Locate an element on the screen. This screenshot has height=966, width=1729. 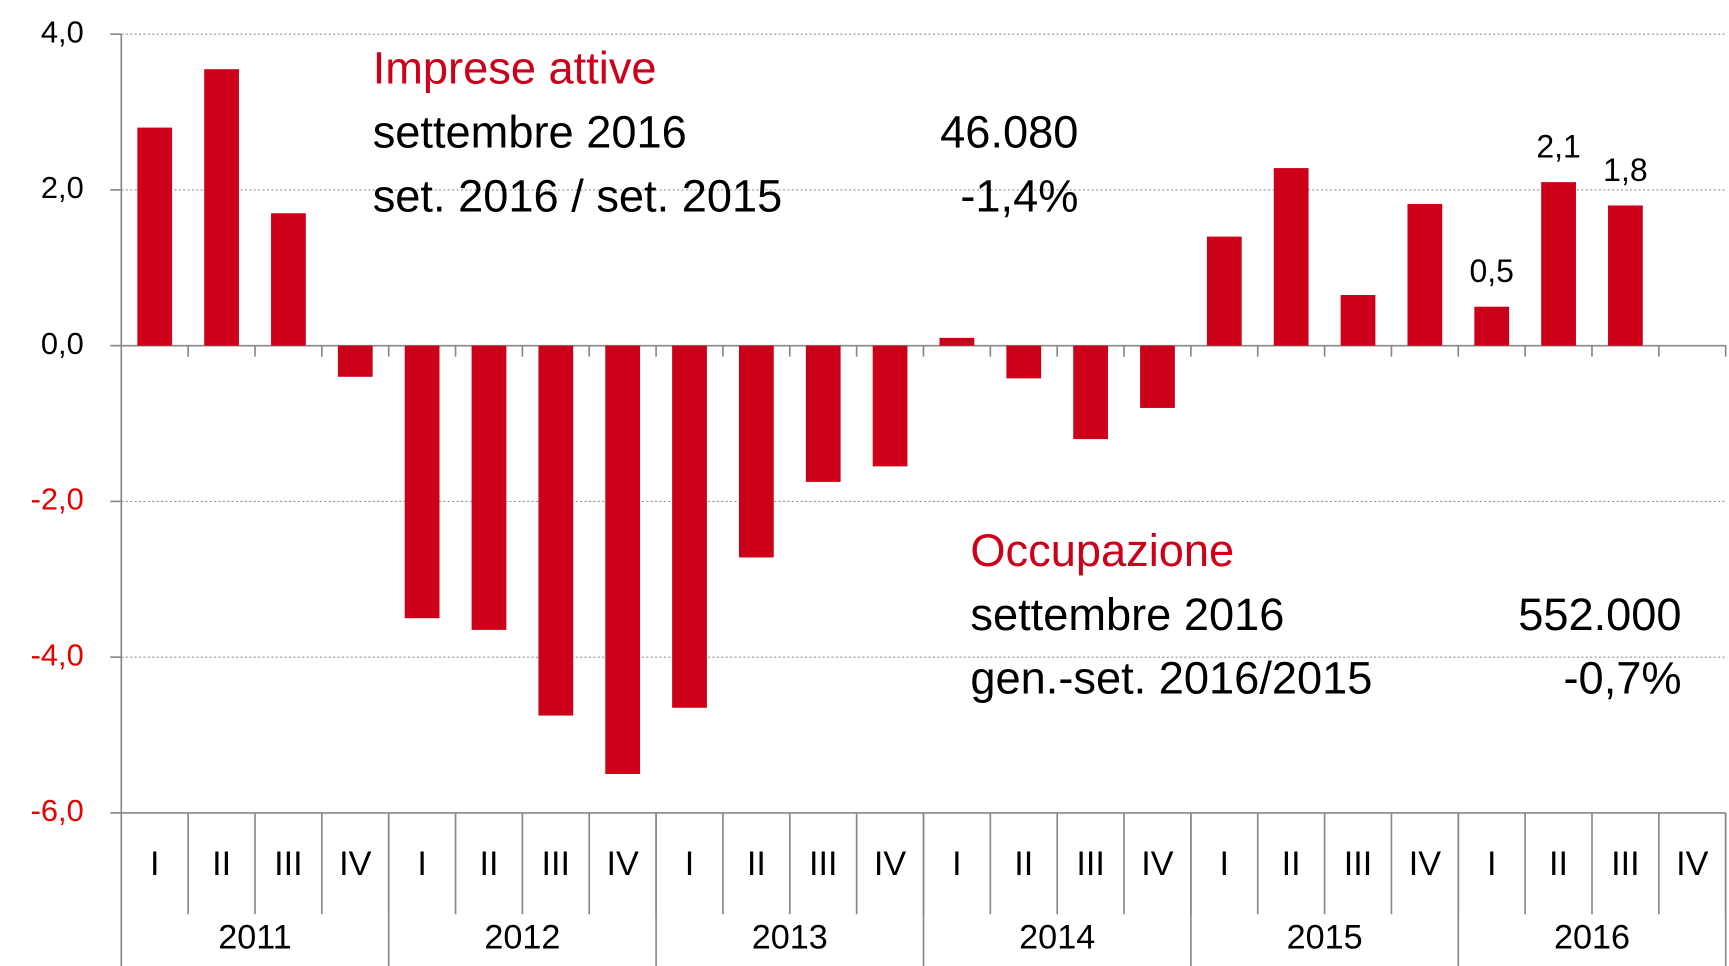
annotation-value: -1,4% is located at coordinates (1019, 195).